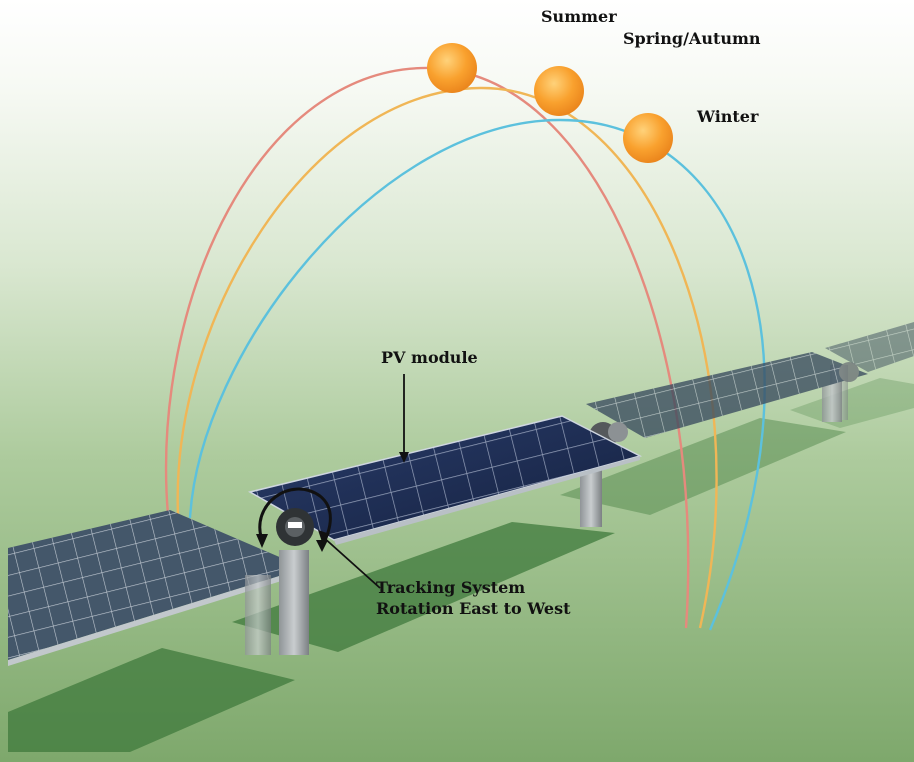 Image resolution: width=914 pixels, height=762 pixels. Describe the element at coordinates (727, 395) in the screenshot. I see `mid-panel` at that location.